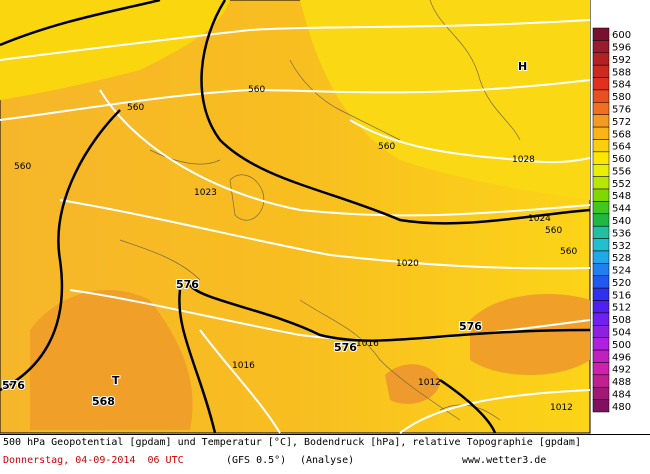  I want to click on scale-label: 568, so click(621, 134).